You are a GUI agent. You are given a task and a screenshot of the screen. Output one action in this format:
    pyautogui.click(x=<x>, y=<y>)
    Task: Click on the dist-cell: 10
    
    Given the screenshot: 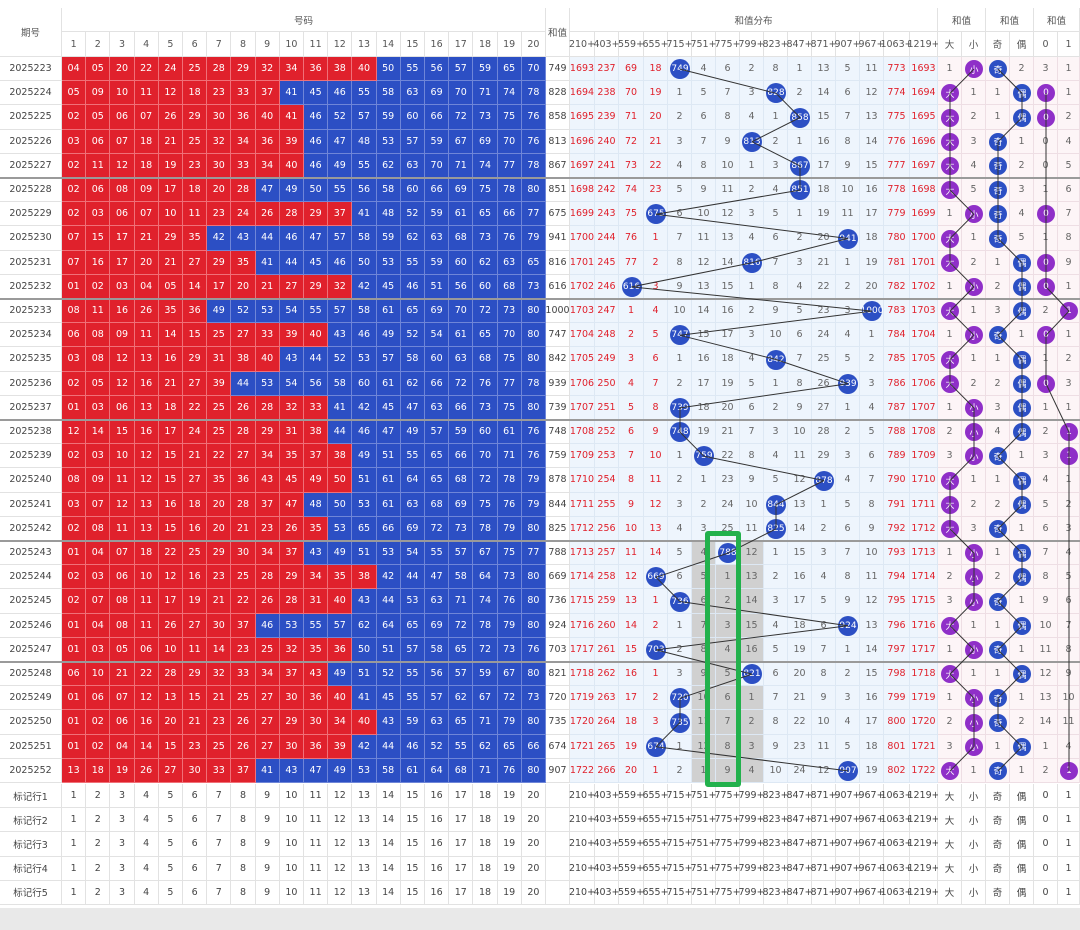 What is the action you would take?
    pyautogui.click(x=824, y=722)
    